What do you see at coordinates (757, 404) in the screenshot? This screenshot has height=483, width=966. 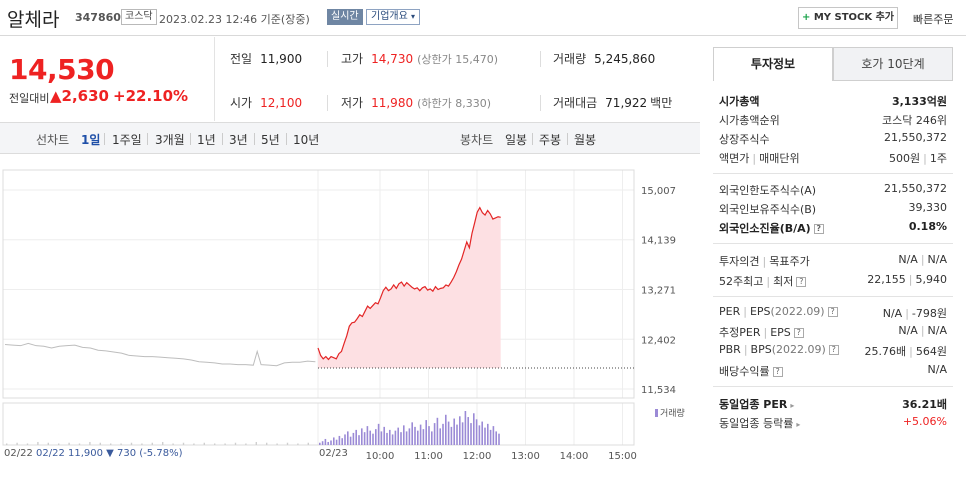 I see `sector-per-label: 동일업종 PER ▸` at bounding box center [757, 404].